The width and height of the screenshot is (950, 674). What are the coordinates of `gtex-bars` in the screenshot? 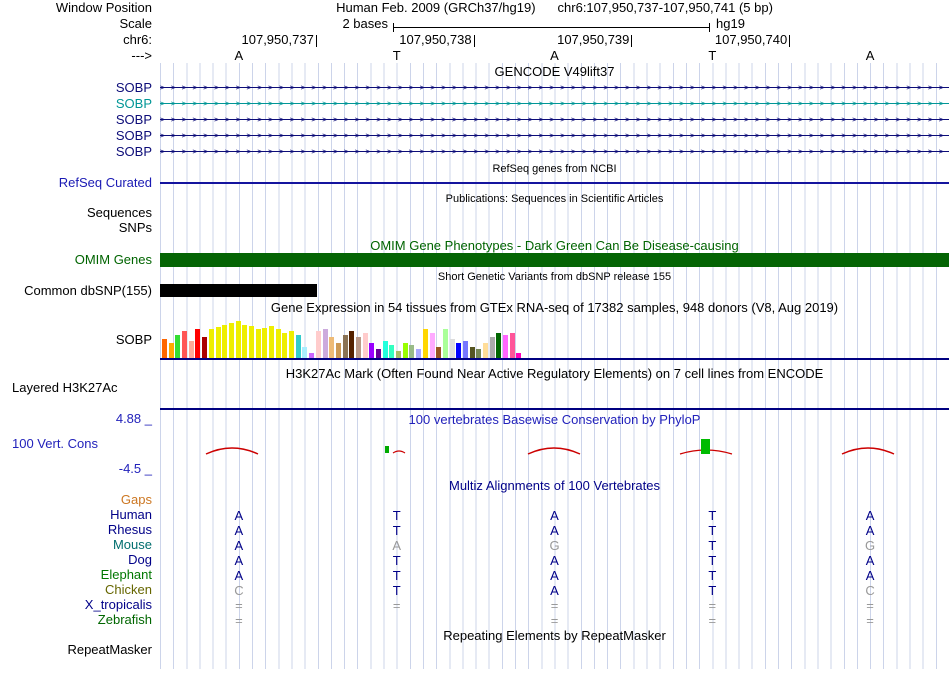 It's located at (353, 337).